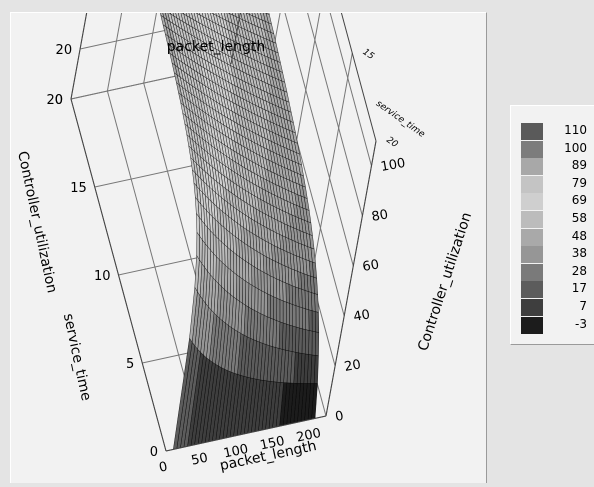 The width and height of the screenshot is (594, 487). Describe the element at coordinates (379, 216) in the screenshot. I see `right-tick-label: 80` at that location.